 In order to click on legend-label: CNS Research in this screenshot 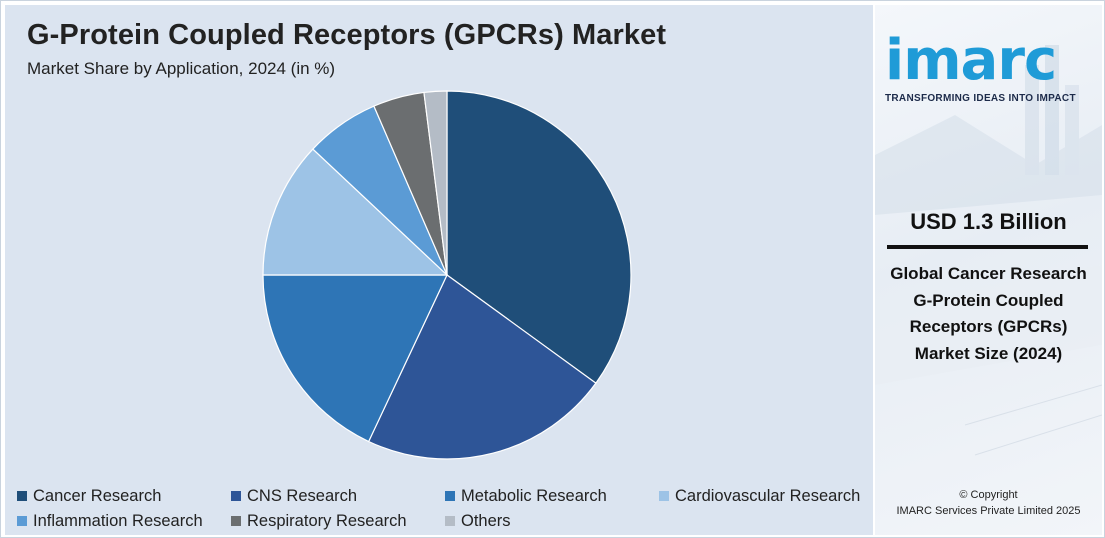, I will do `click(302, 495)`.